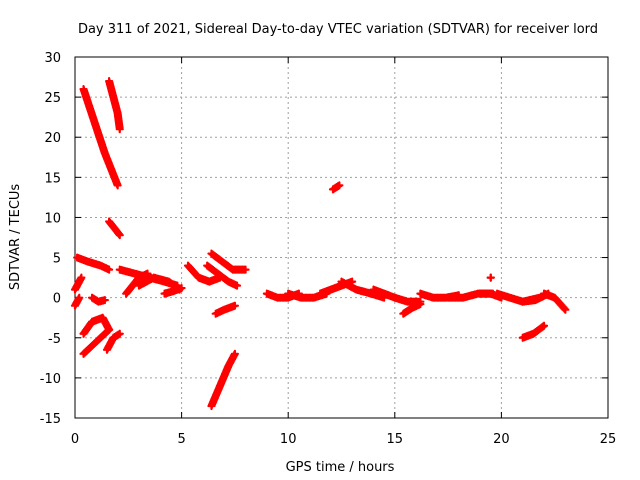  What do you see at coordinates (501, 439) in the screenshot?
I see `x-tick-label: 20` at bounding box center [501, 439].